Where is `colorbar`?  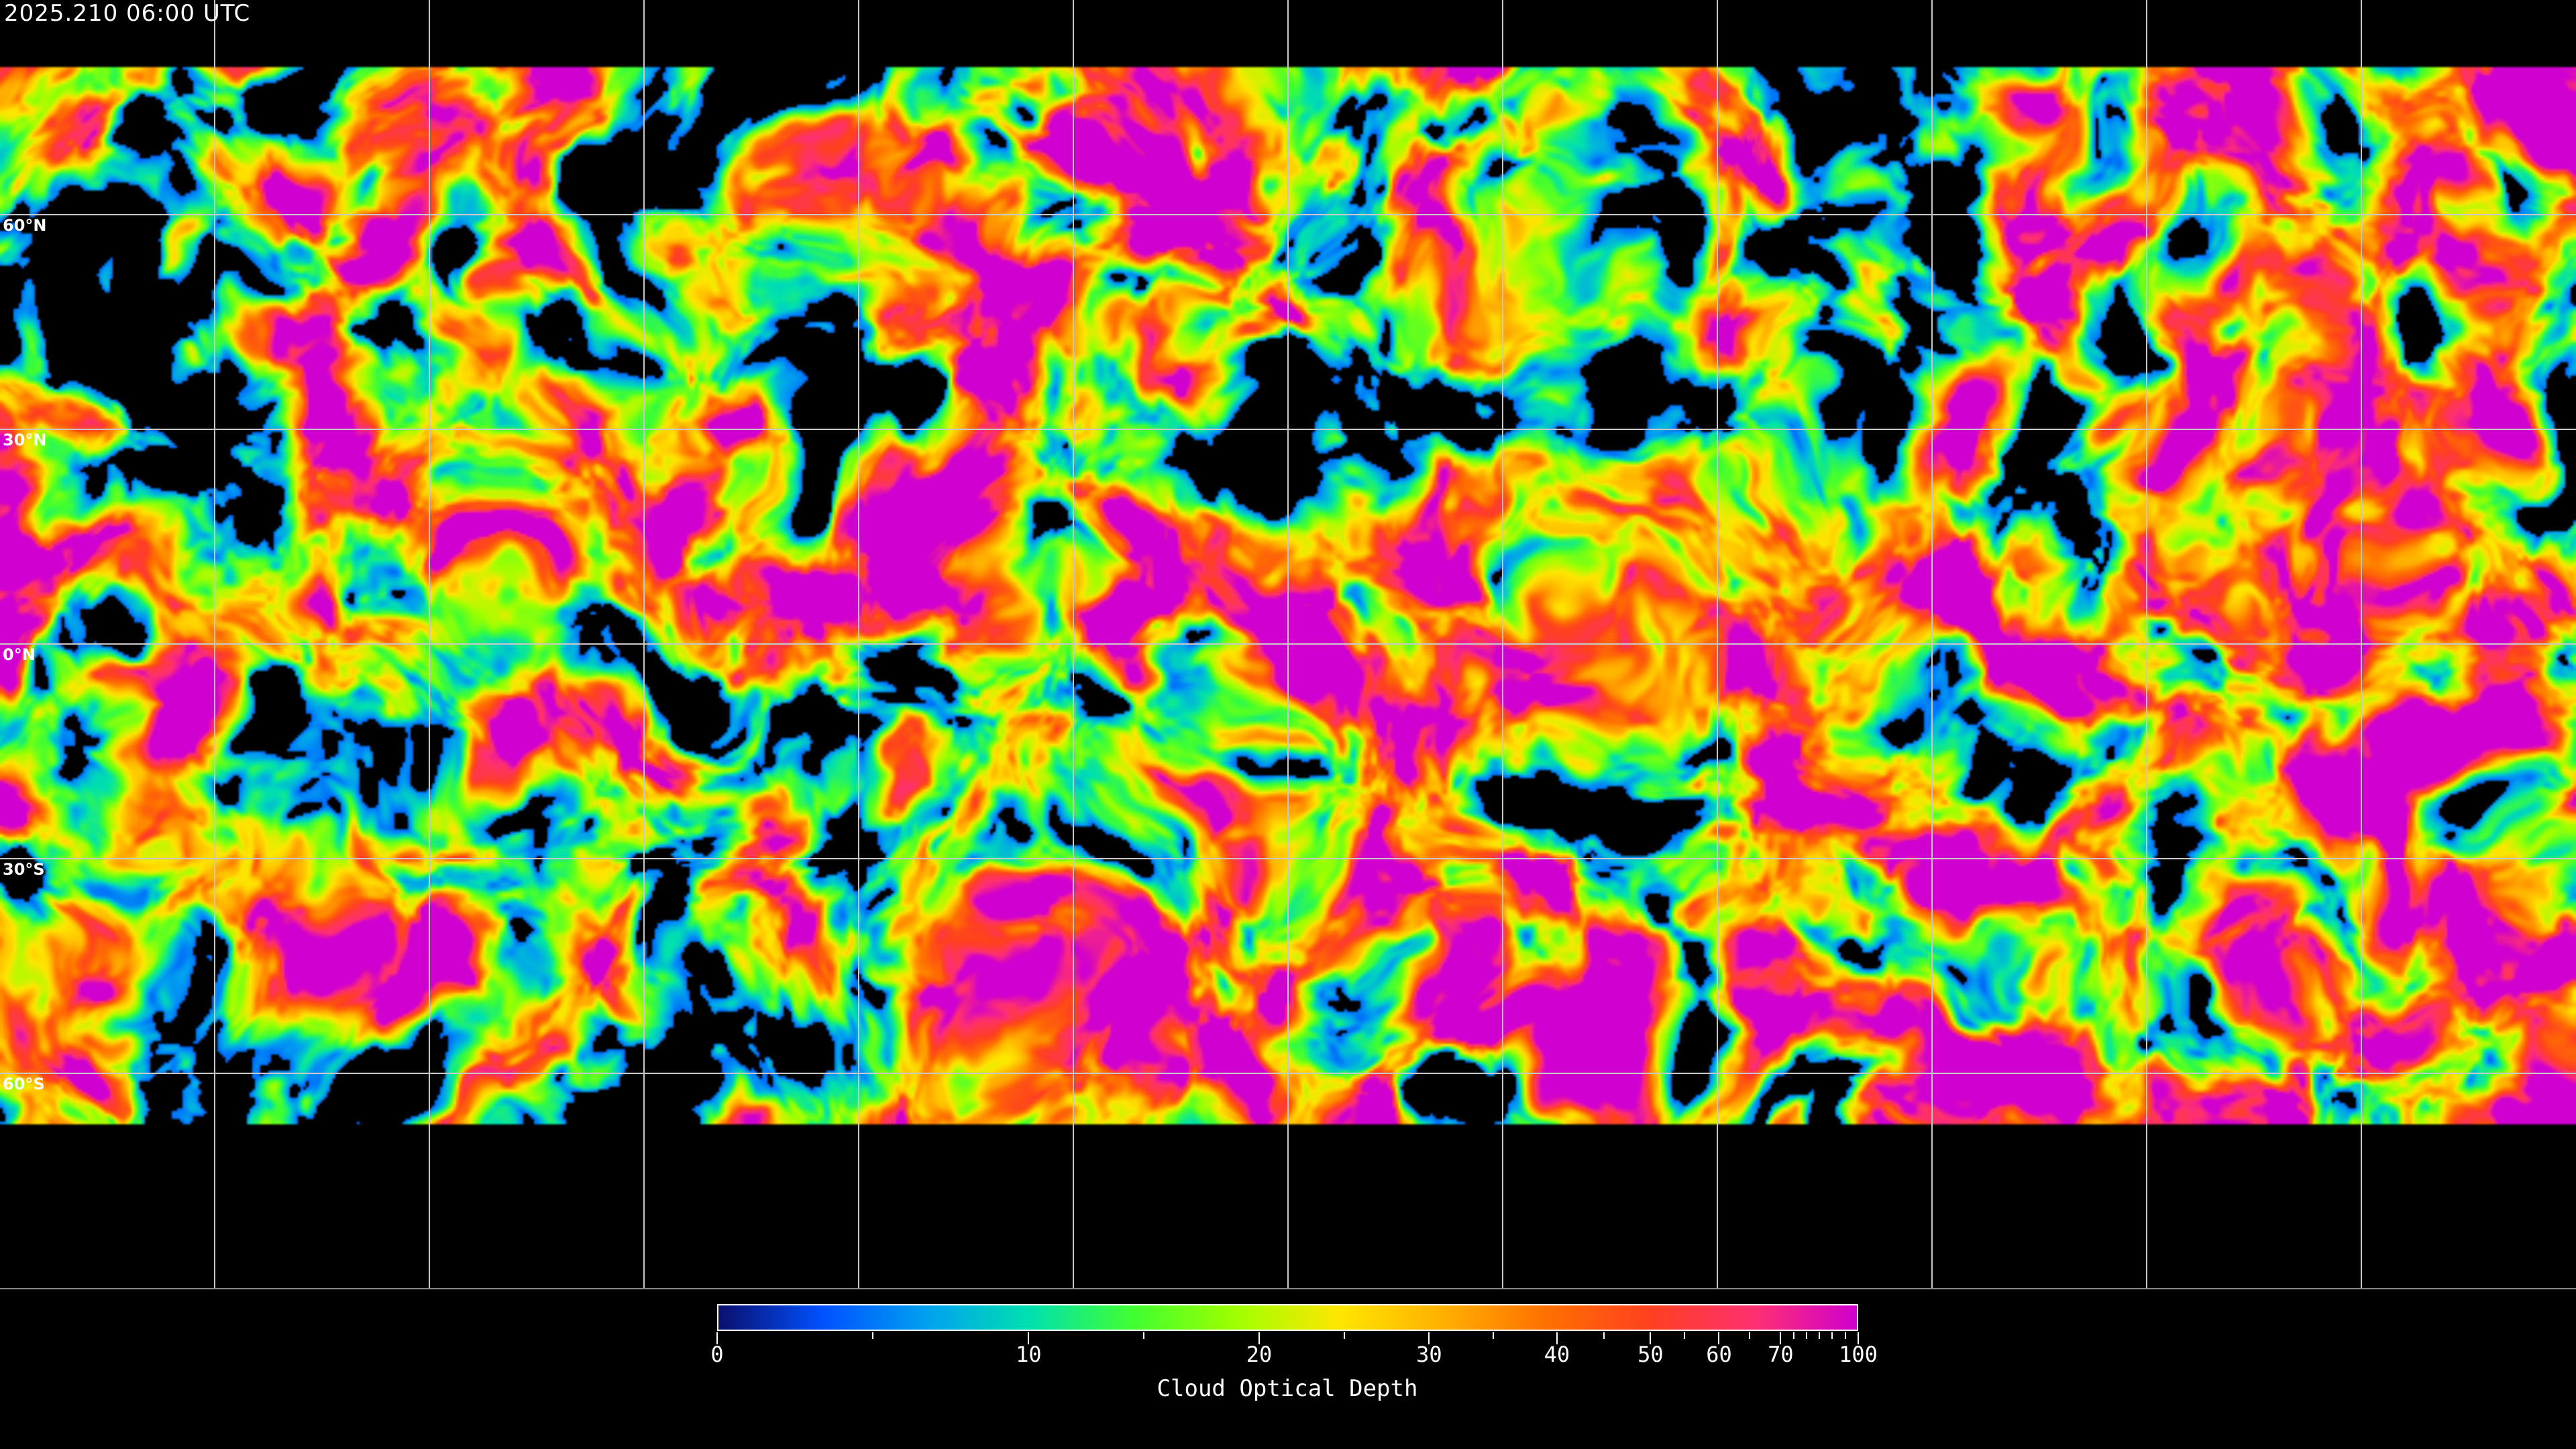
colorbar is located at coordinates (1287, 1317).